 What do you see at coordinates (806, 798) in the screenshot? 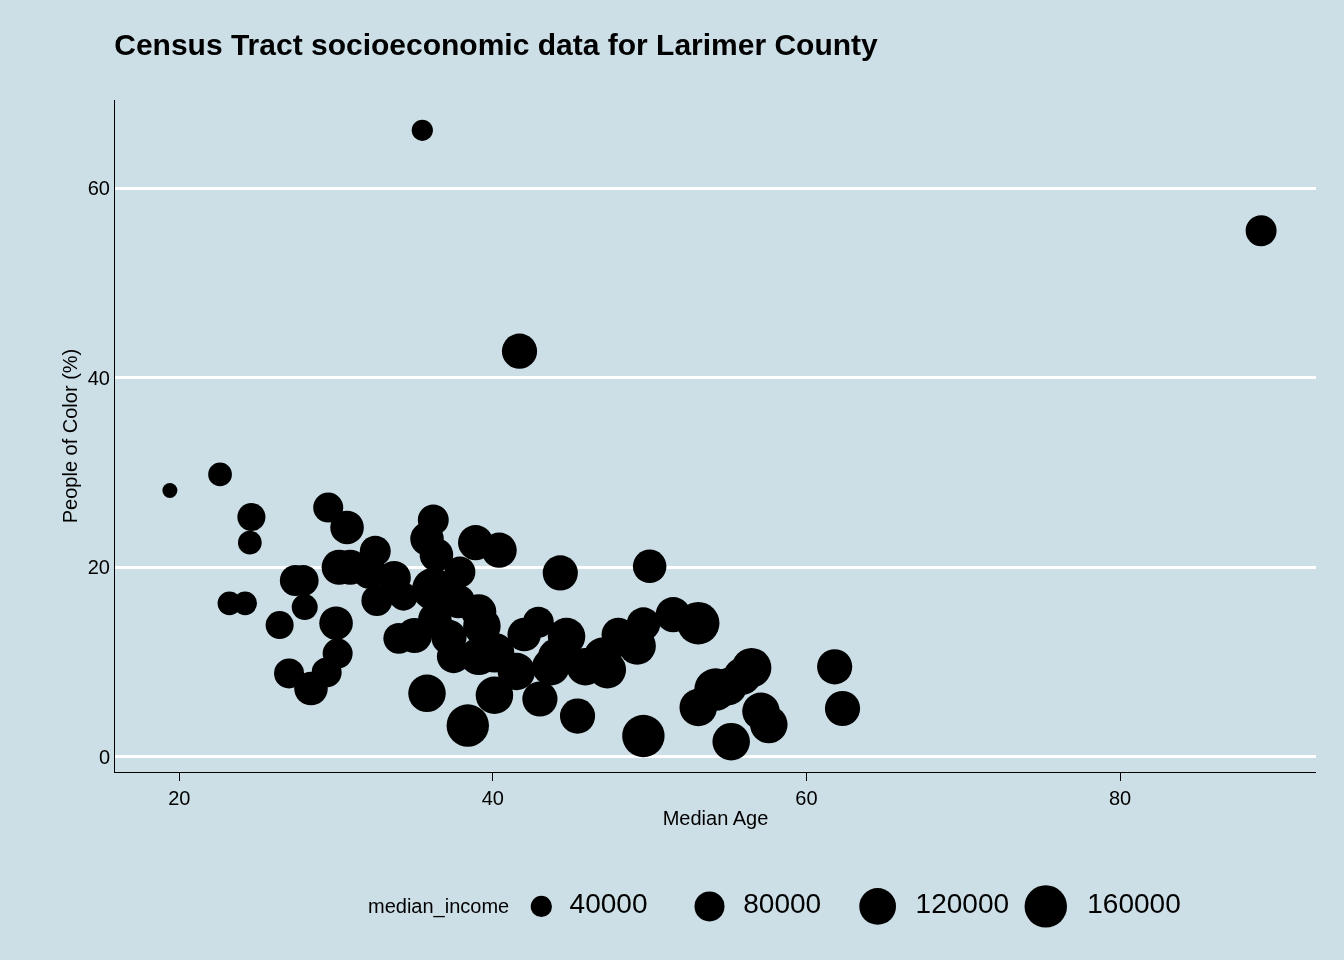
I see `x-tick-label: 60` at bounding box center [806, 798].